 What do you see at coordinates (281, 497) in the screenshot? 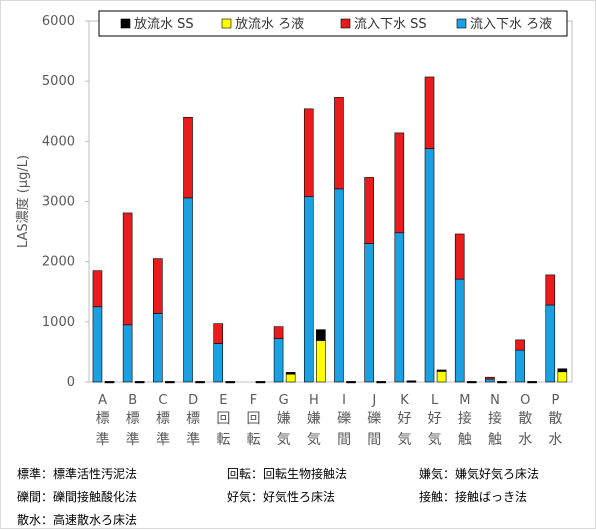
I see `note-aerobic: 好気：好気性ろ床法` at bounding box center [281, 497].